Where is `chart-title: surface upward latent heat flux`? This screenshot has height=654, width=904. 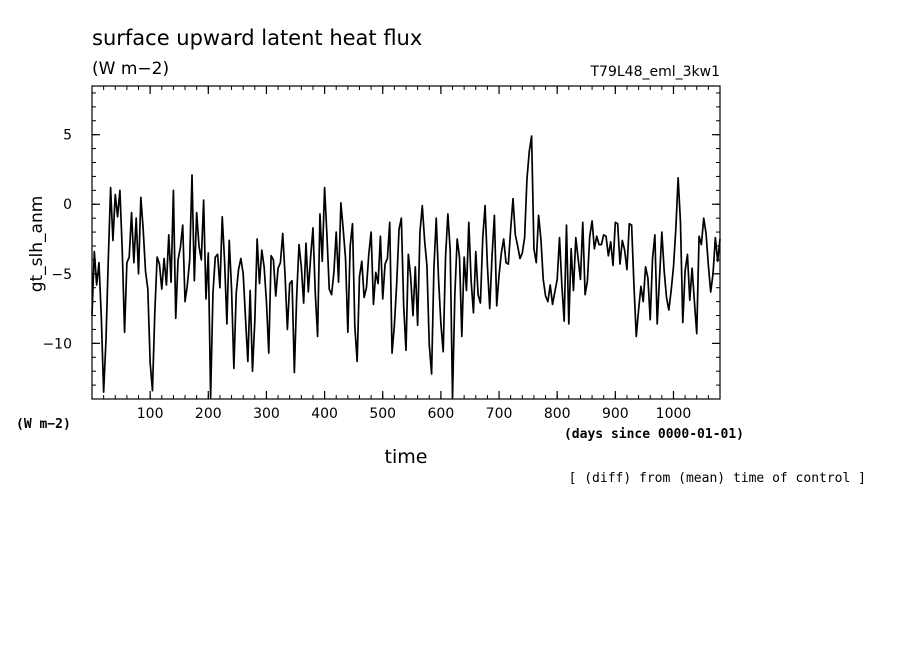
chart-title: surface upward latent heat flux is located at coordinates (257, 38).